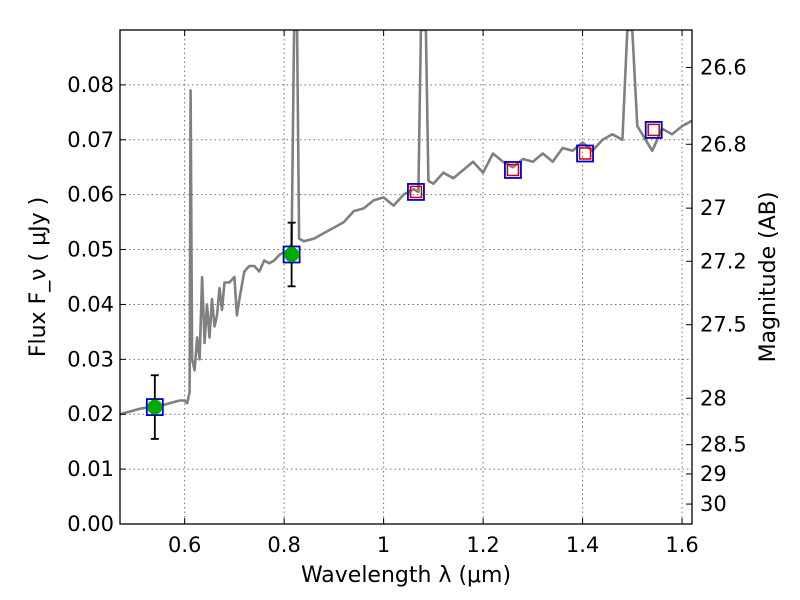  What do you see at coordinates (723, 445) in the screenshot?
I see `mag-tick-label: 28.5` at bounding box center [723, 445].